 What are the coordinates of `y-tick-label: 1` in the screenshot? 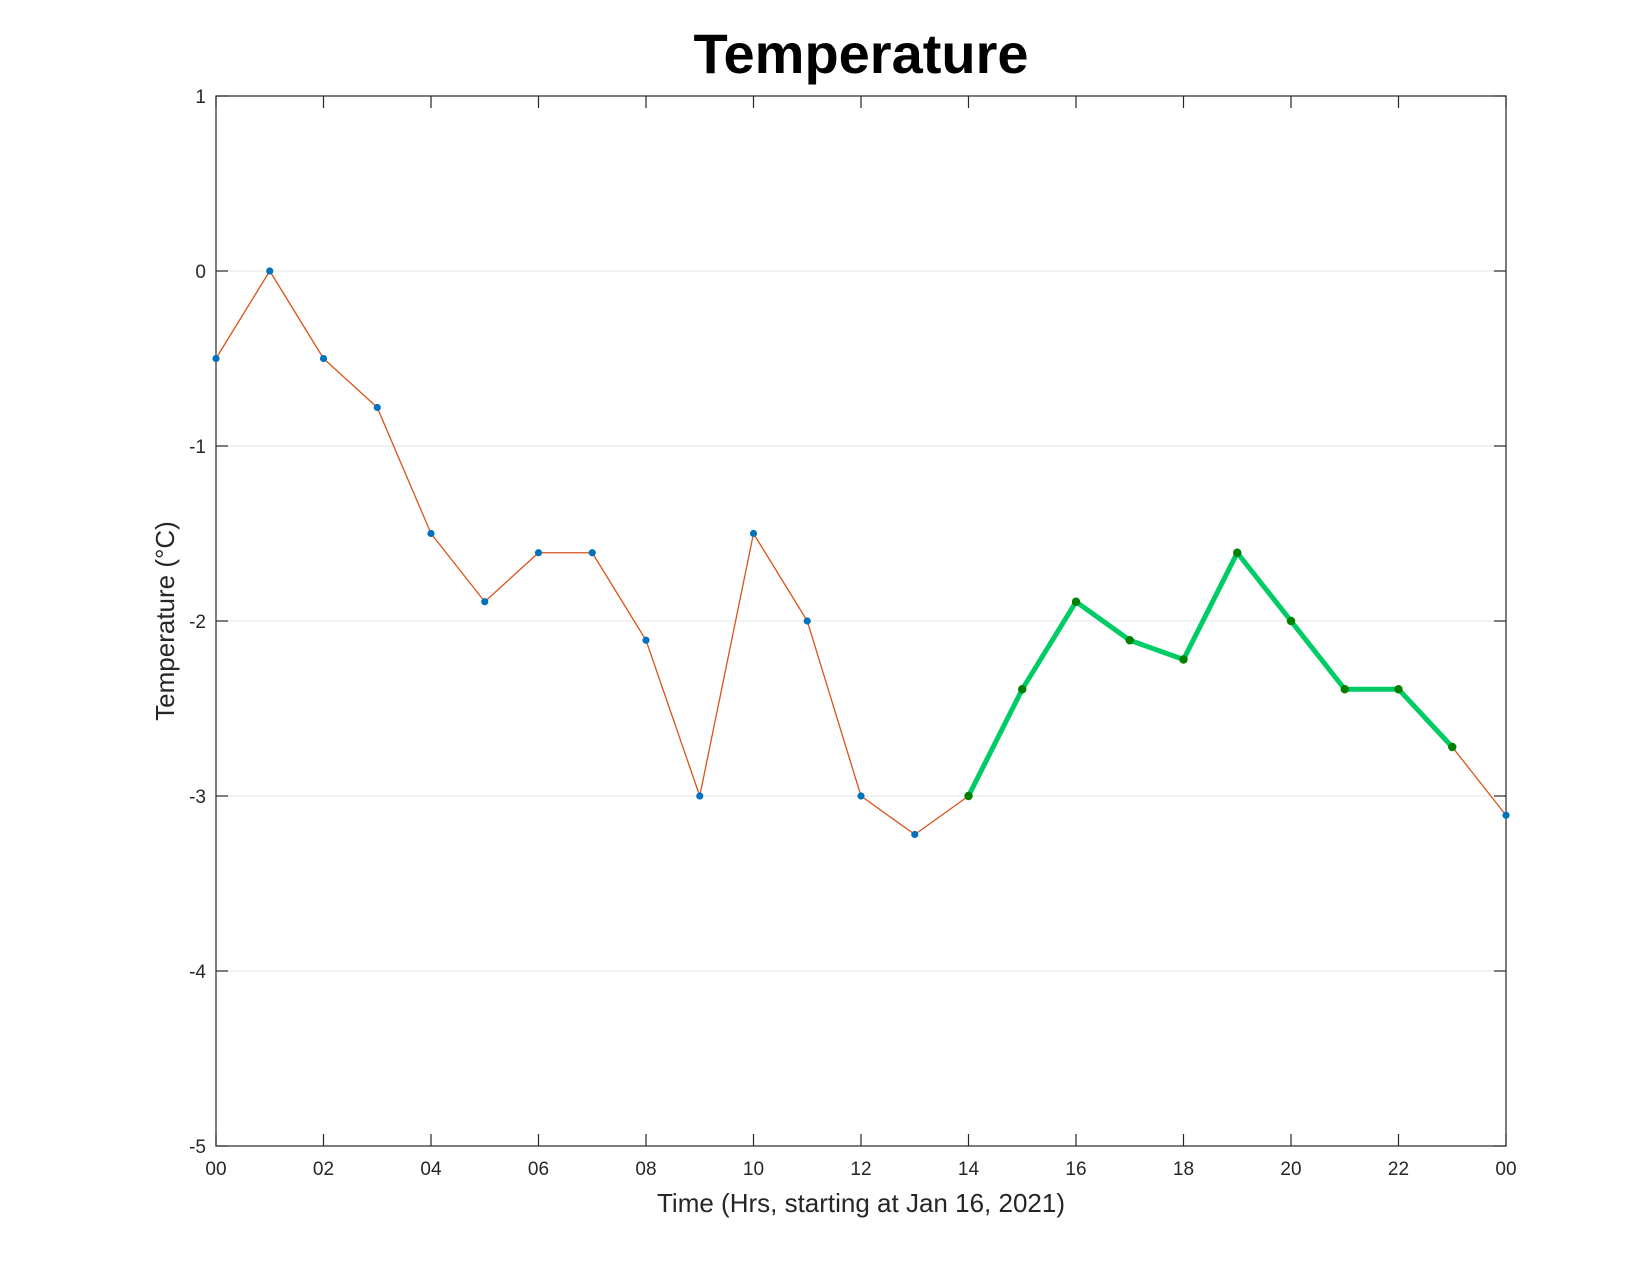 It's located at (200, 97).